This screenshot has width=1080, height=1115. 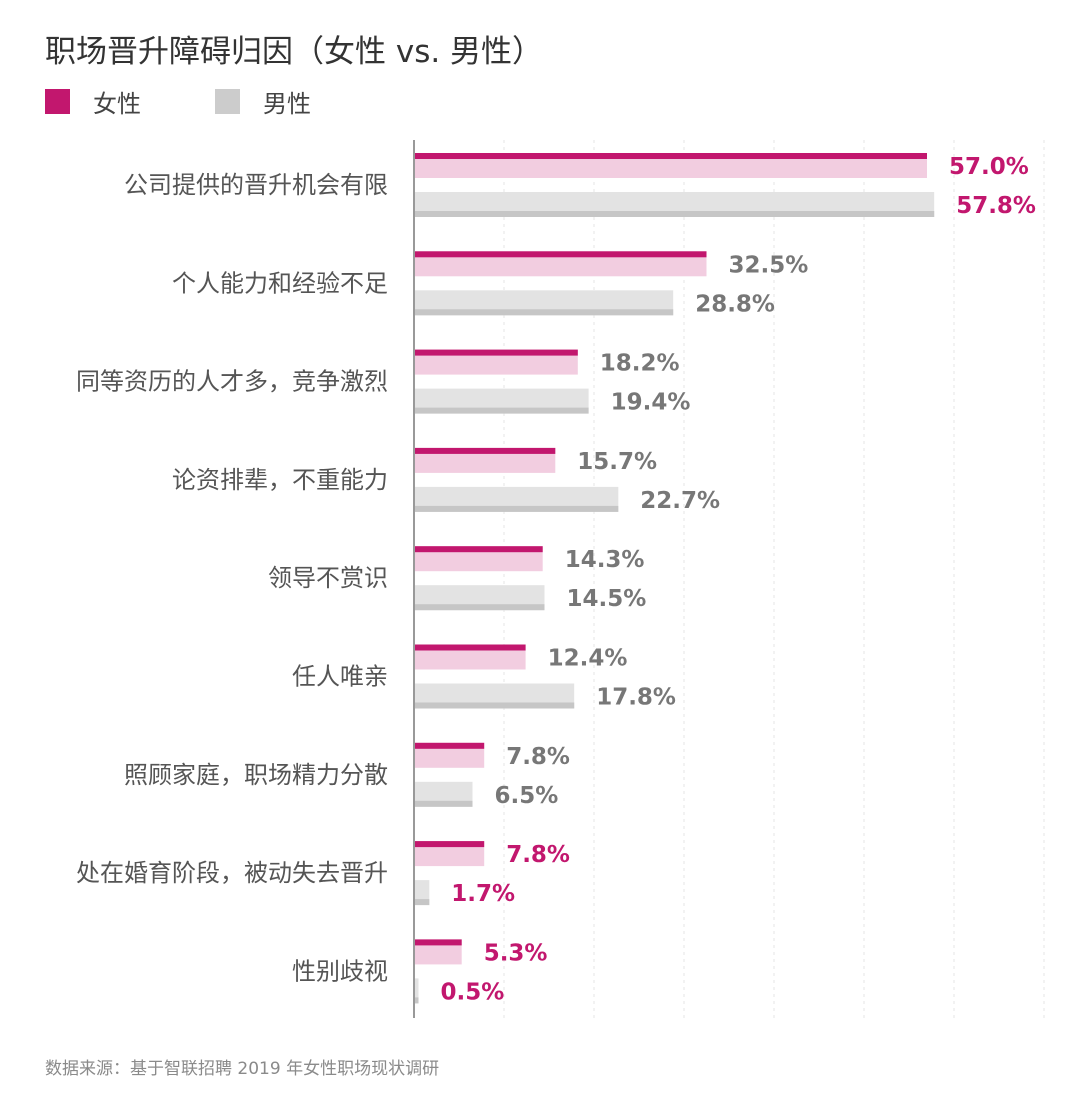 What do you see at coordinates (328, 578) in the screenshot?
I see `category-label: 领导不赏识` at bounding box center [328, 578].